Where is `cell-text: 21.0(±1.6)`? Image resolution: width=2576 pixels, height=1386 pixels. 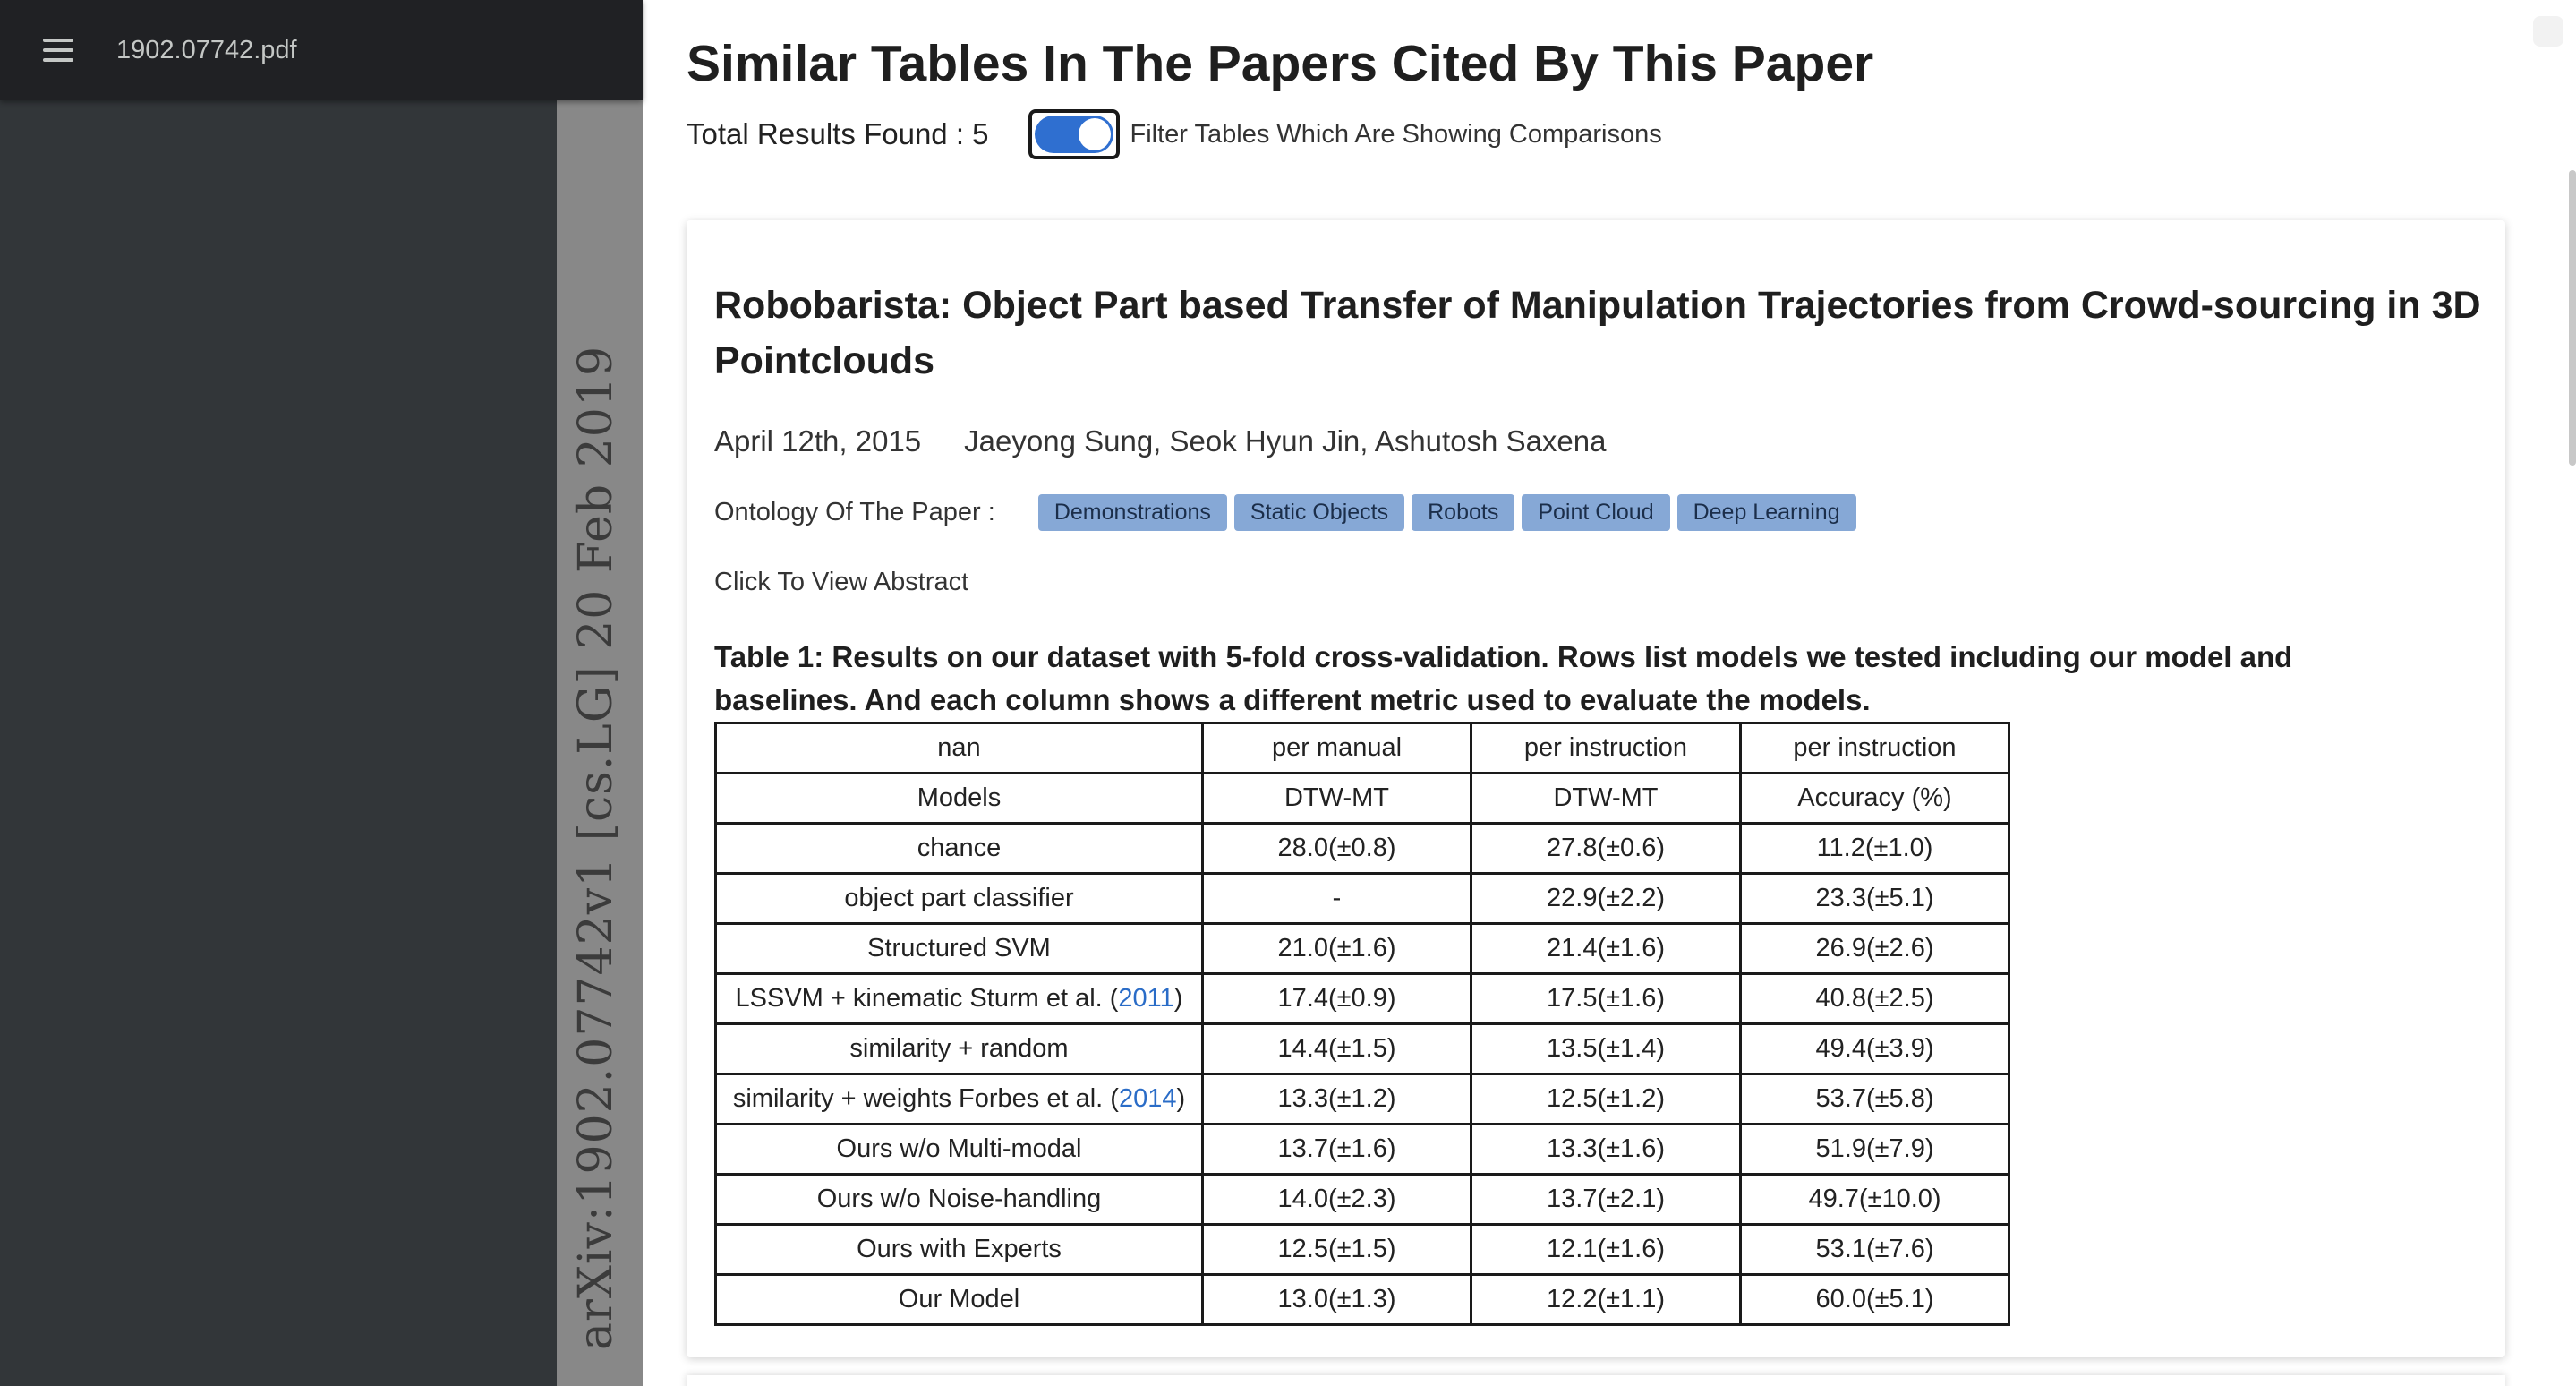
cell-text: 21.0(±1.6) is located at coordinates (1336, 948).